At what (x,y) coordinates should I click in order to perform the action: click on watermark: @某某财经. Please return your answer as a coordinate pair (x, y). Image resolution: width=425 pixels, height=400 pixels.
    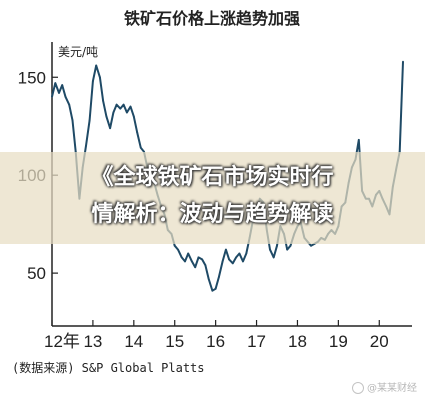
    Looking at the image, I should click on (384, 386).